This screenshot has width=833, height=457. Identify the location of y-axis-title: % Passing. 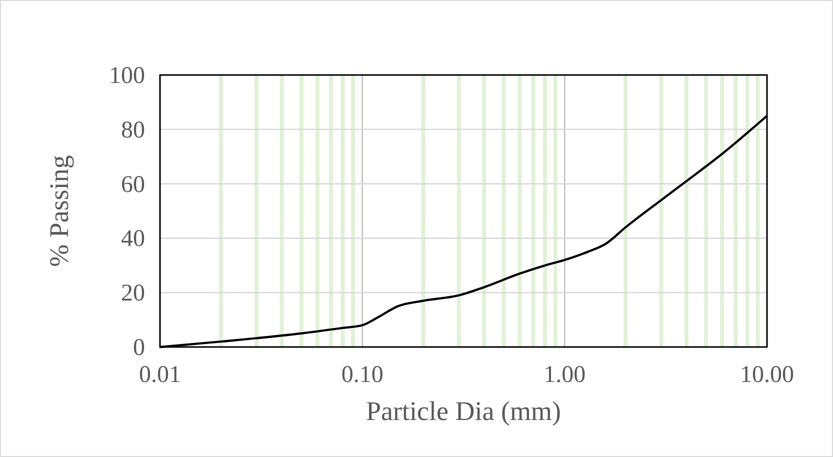
(59, 211).